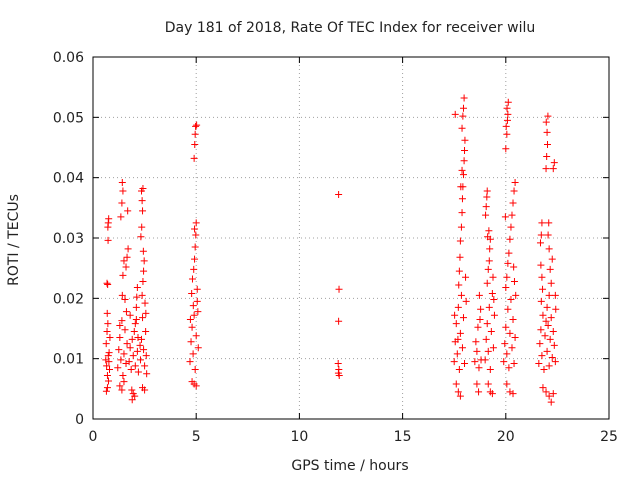  Describe the element at coordinates (14, 240) in the screenshot. I see `y-axis-label: ROTI / TECUs` at that location.